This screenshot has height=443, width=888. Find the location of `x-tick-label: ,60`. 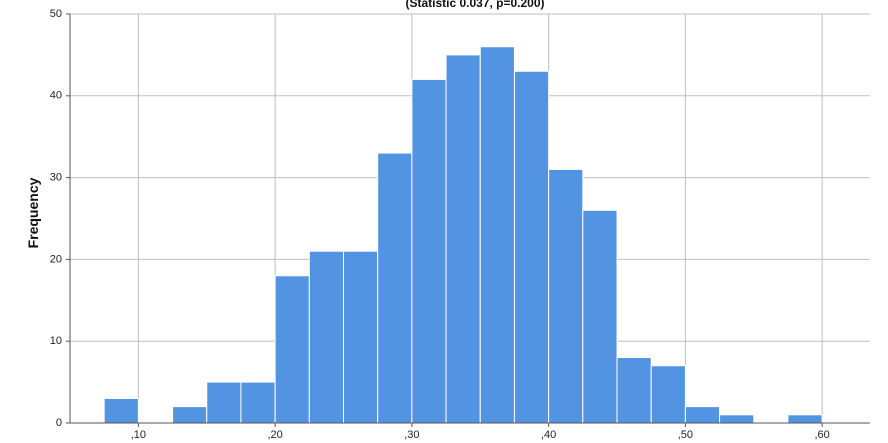

x-tick-label: ,60 is located at coordinates (821, 435).